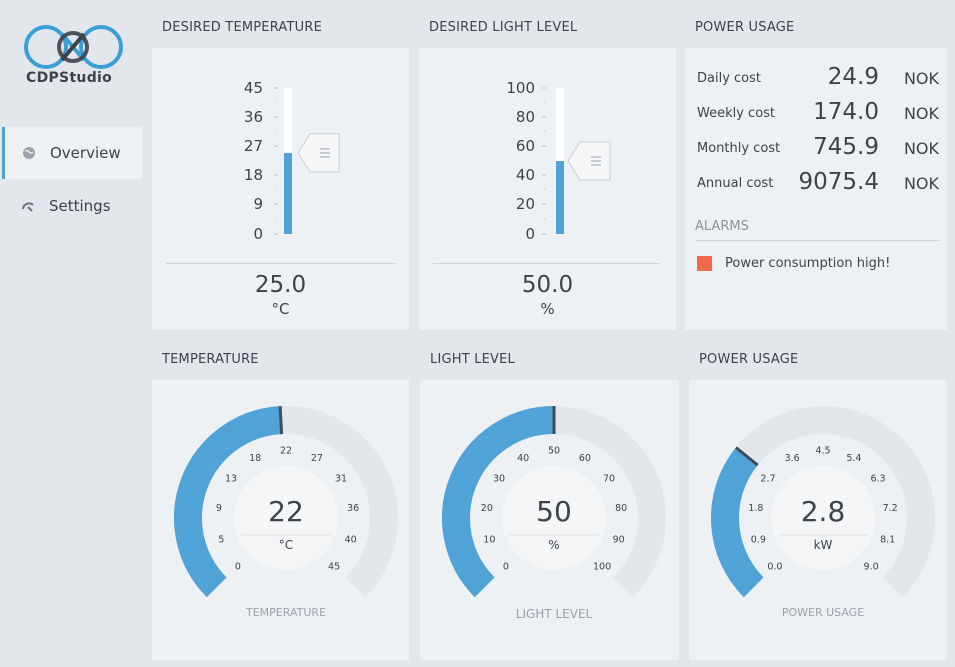  I want to click on light-gauge: 0 10 20 30 40 50 60 70 80 90 100, so click(554, 502).